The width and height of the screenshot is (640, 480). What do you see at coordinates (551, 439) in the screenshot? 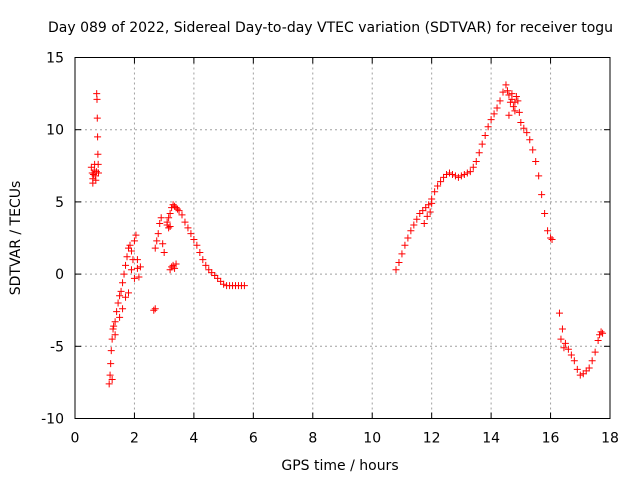
I see `x-tick-label: 16` at bounding box center [551, 439].